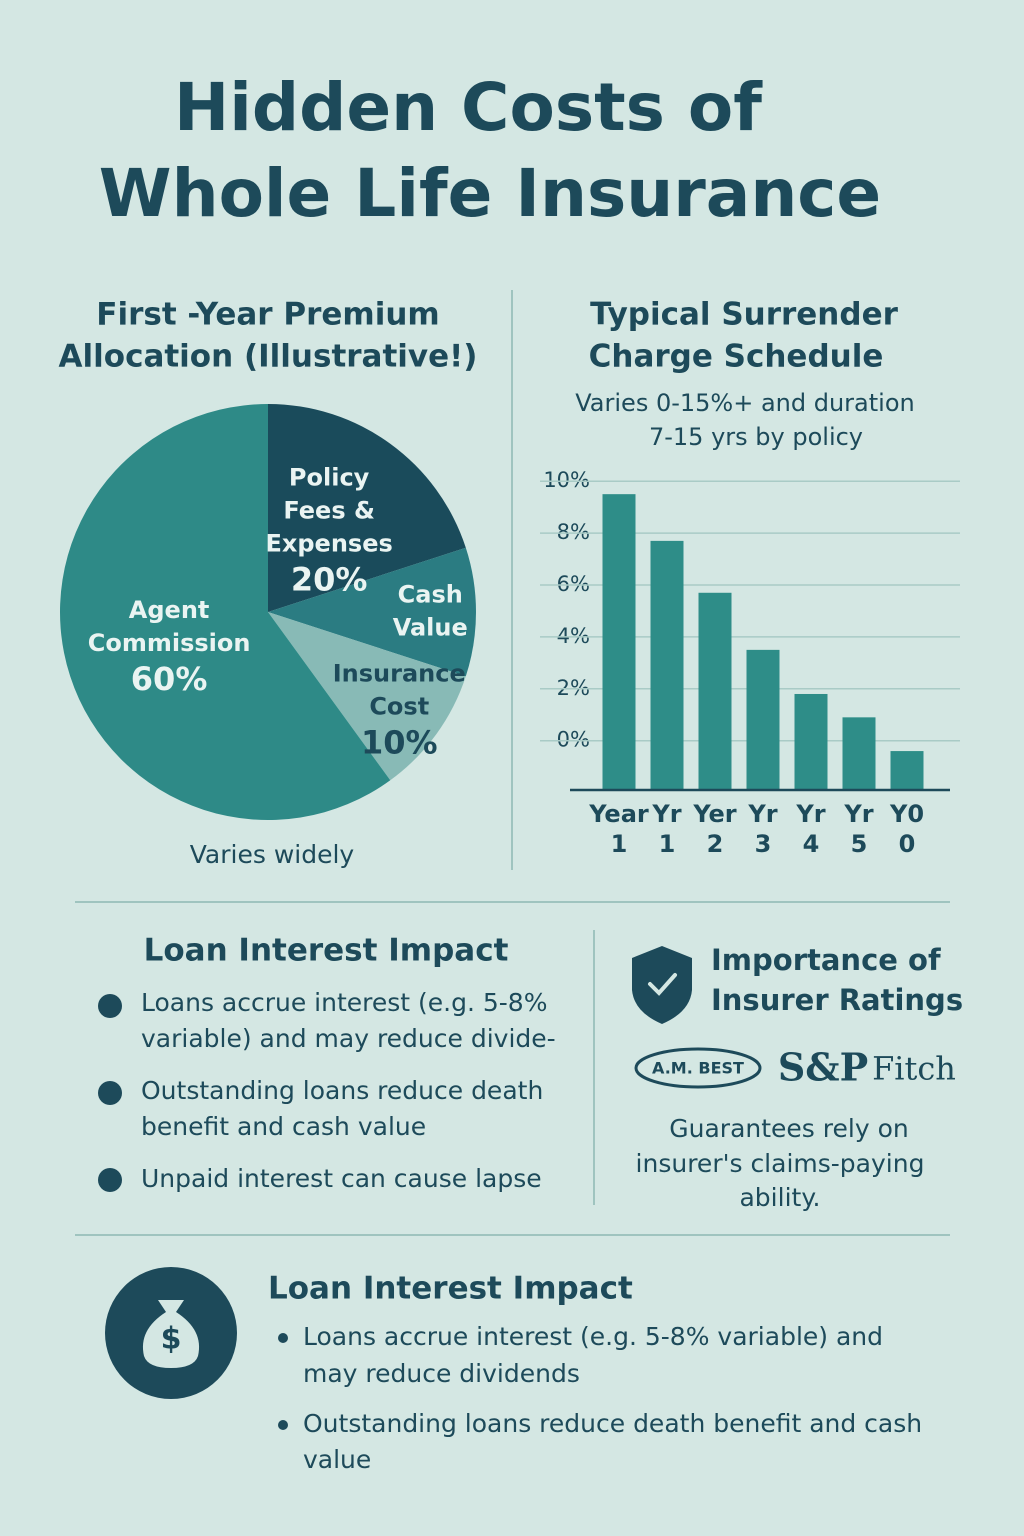 This screenshot has height=1536, width=1024. I want to click on chart-subtitle: Varies 0-15%+ and duration, so click(744, 403).